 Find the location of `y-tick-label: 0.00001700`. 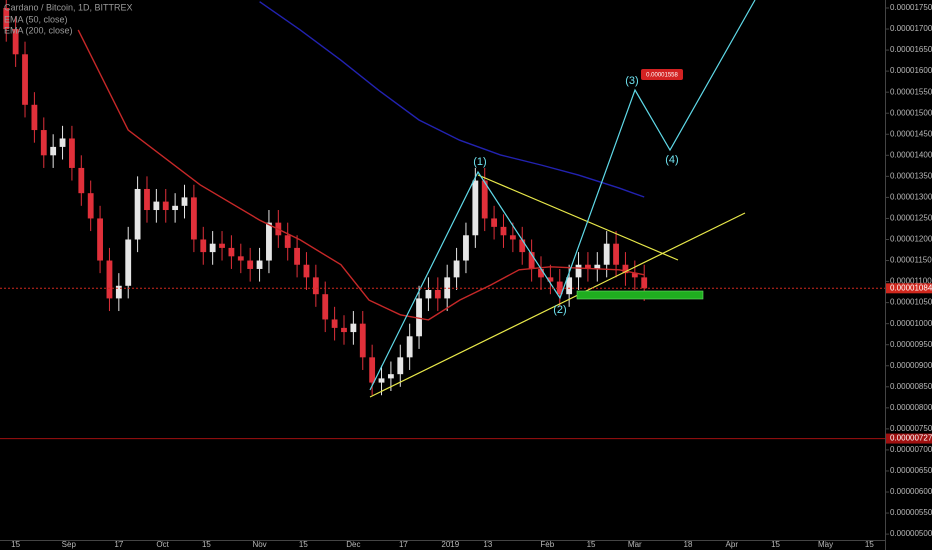

y-tick-label: 0.00001700 is located at coordinates (911, 28).